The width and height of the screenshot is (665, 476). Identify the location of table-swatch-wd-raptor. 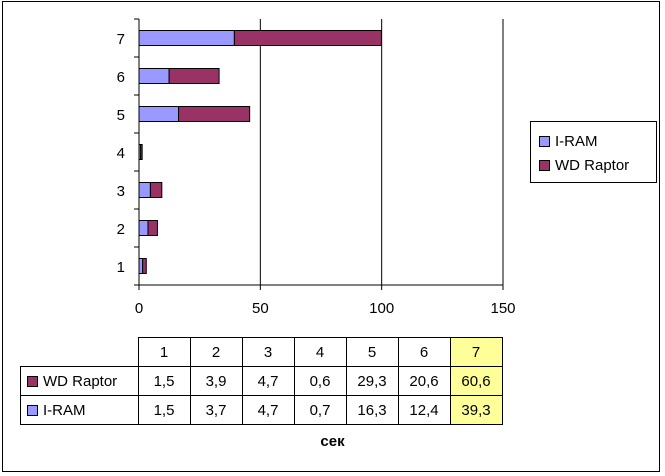
(32, 381).